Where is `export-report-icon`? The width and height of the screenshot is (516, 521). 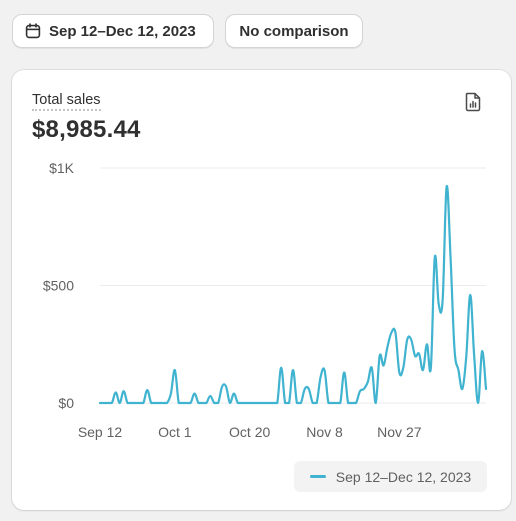
export-report-icon is located at coordinates (473, 102).